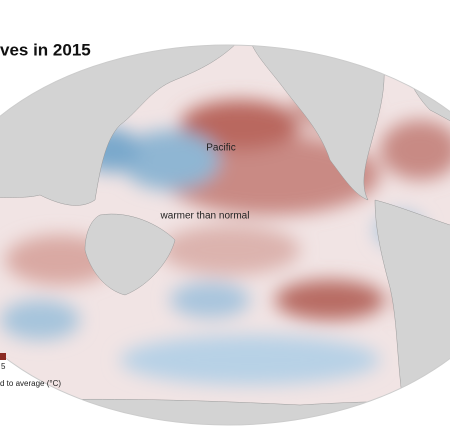 The width and height of the screenshot is (450, 440). I want to click on legend-caption: d to average (°C), so click(30, 383).